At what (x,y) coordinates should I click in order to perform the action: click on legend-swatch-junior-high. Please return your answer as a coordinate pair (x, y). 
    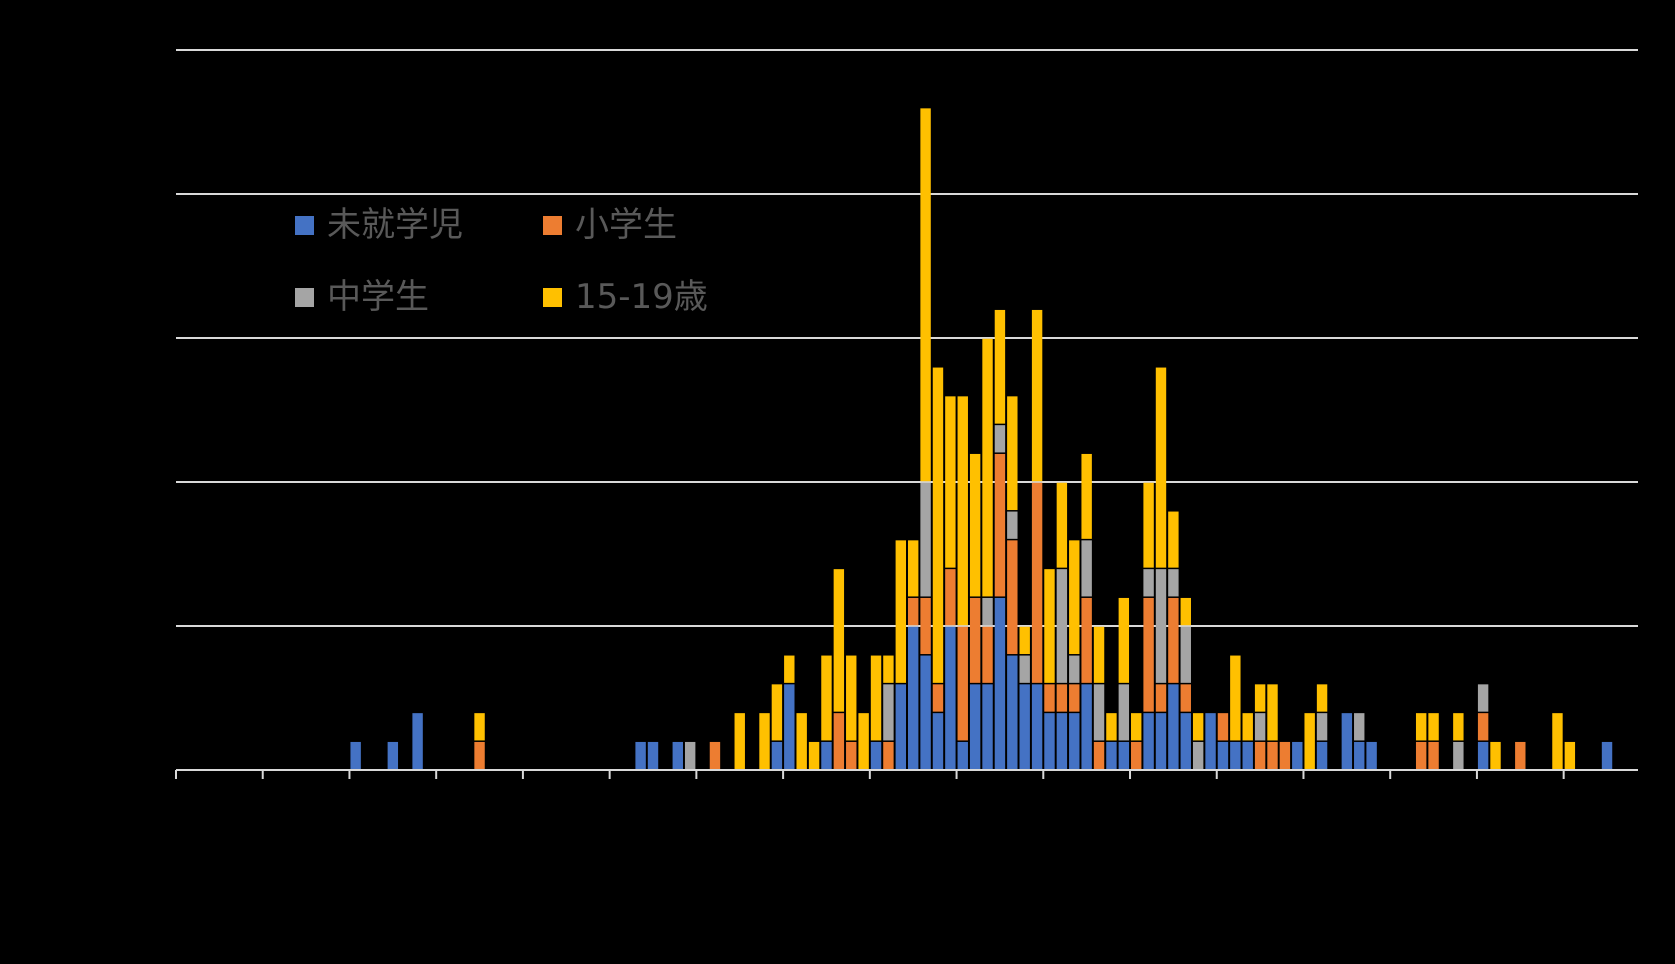
    Looking at the image, I should click on (304, 297).